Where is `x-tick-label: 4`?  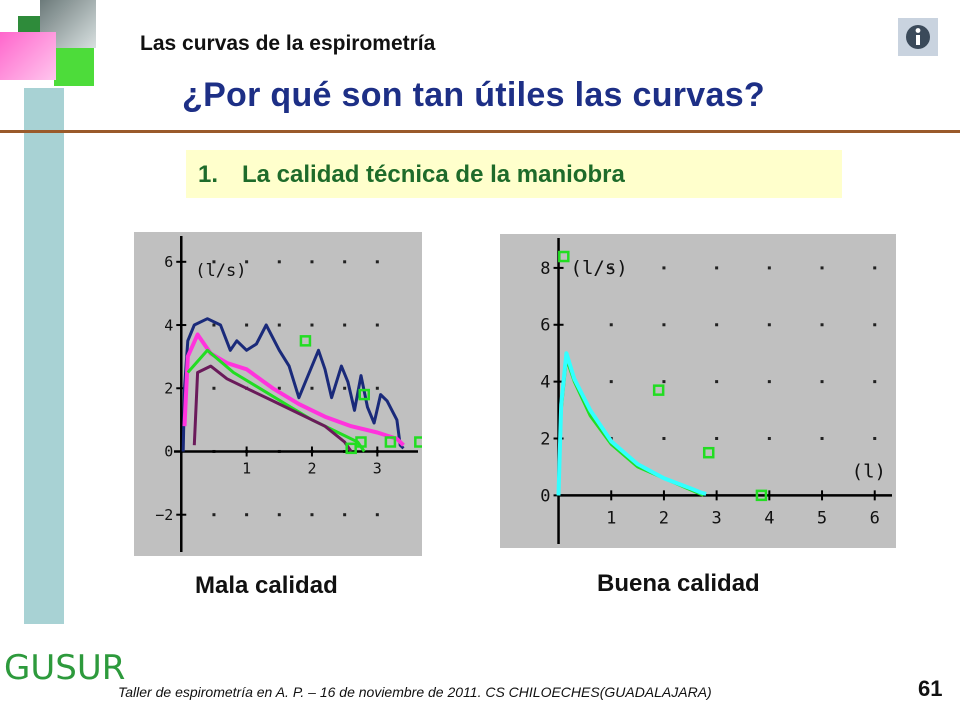
x-tick-label: 4 is located at coordinates (769, 518).